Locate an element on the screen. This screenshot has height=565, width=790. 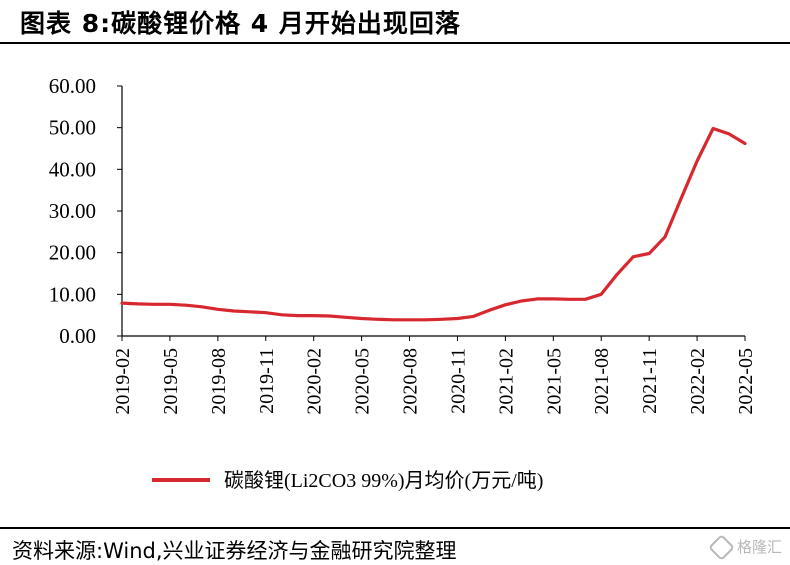
legend: 碳酸锂(Li2CO3 99%)月均价(万元/吨) is located at coordinates (347, 480).